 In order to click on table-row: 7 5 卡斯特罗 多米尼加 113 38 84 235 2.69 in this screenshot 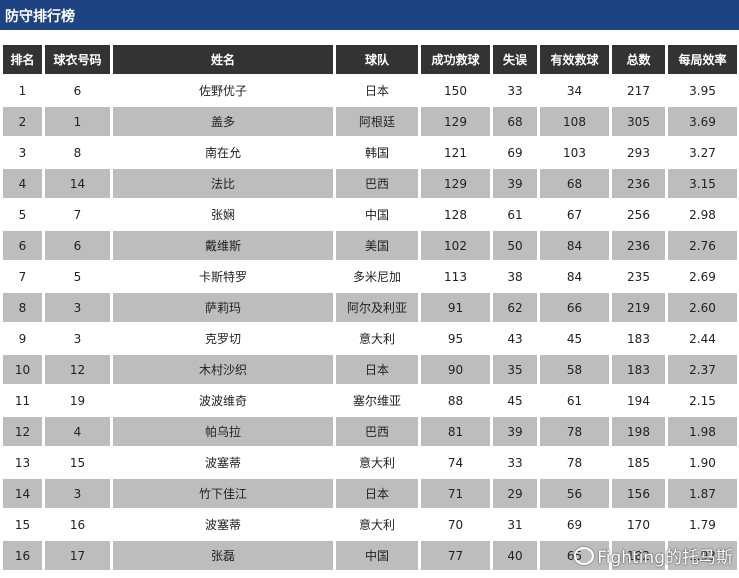, I will do `click(370, 276)`.